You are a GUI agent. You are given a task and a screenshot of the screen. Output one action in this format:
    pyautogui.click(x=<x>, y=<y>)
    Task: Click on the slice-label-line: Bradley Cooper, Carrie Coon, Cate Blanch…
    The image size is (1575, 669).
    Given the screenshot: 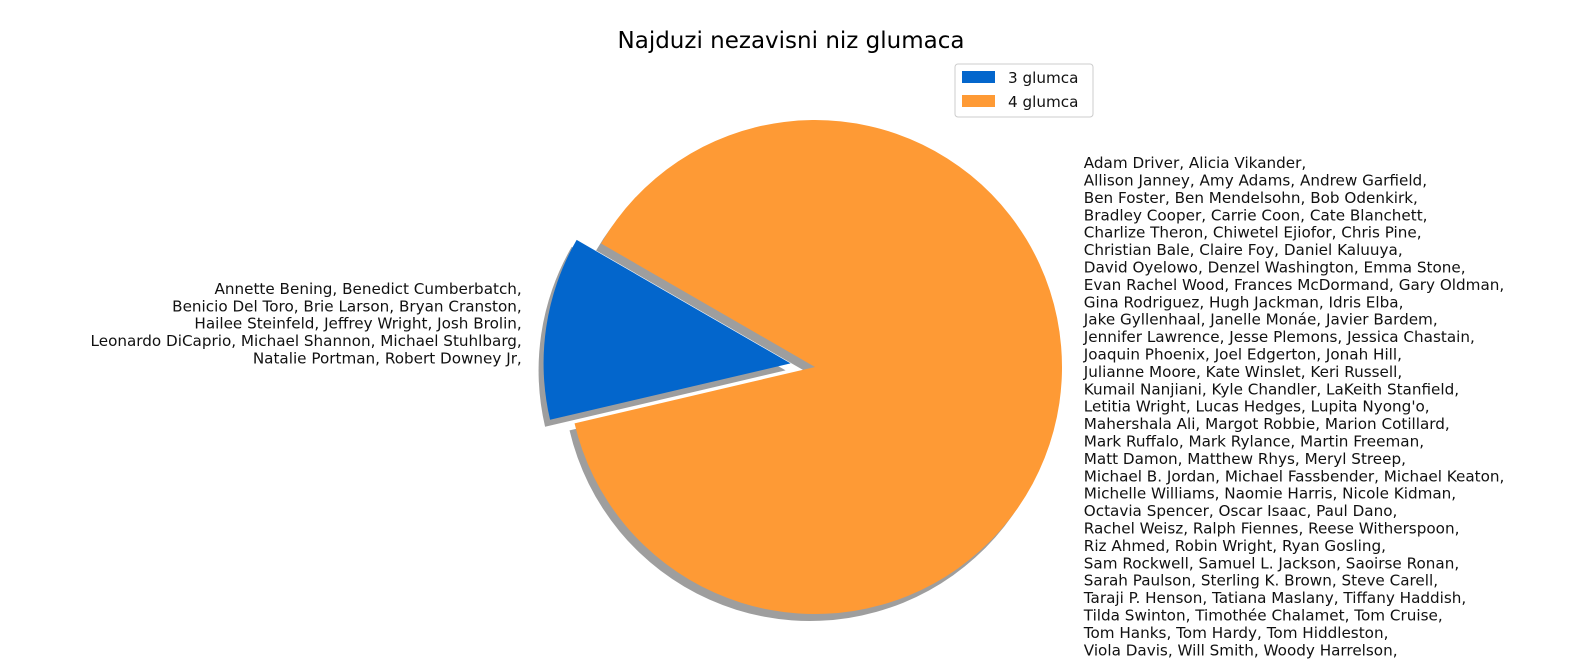 What is the action you would take?
    pyautogui.click(x=1256, y=215)
    